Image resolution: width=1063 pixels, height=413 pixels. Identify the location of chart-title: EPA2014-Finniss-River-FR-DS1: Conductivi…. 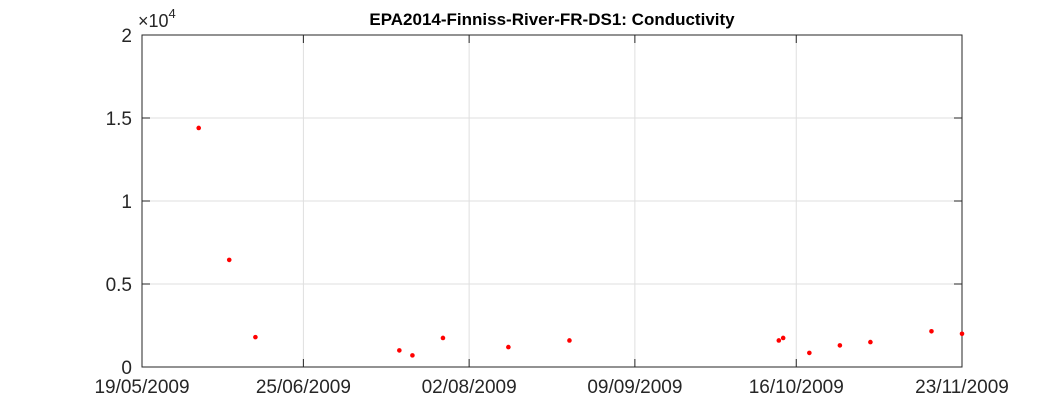
(552, 19).